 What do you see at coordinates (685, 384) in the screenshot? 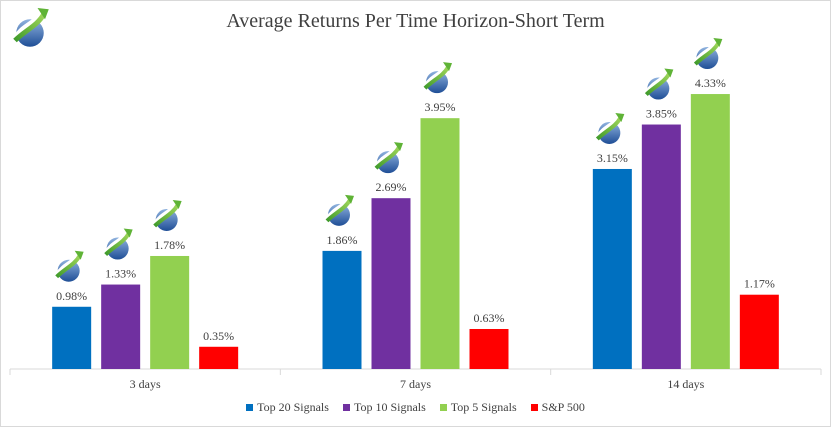
I see `category-label: 14 days` at bounding box center [685, 384].